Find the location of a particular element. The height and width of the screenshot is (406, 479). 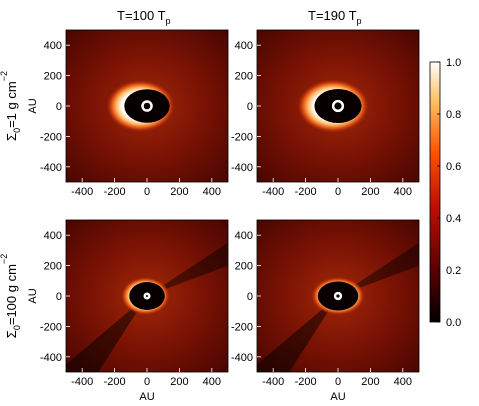

column-title: T=190 Tp is located at coordinates (335, 17).